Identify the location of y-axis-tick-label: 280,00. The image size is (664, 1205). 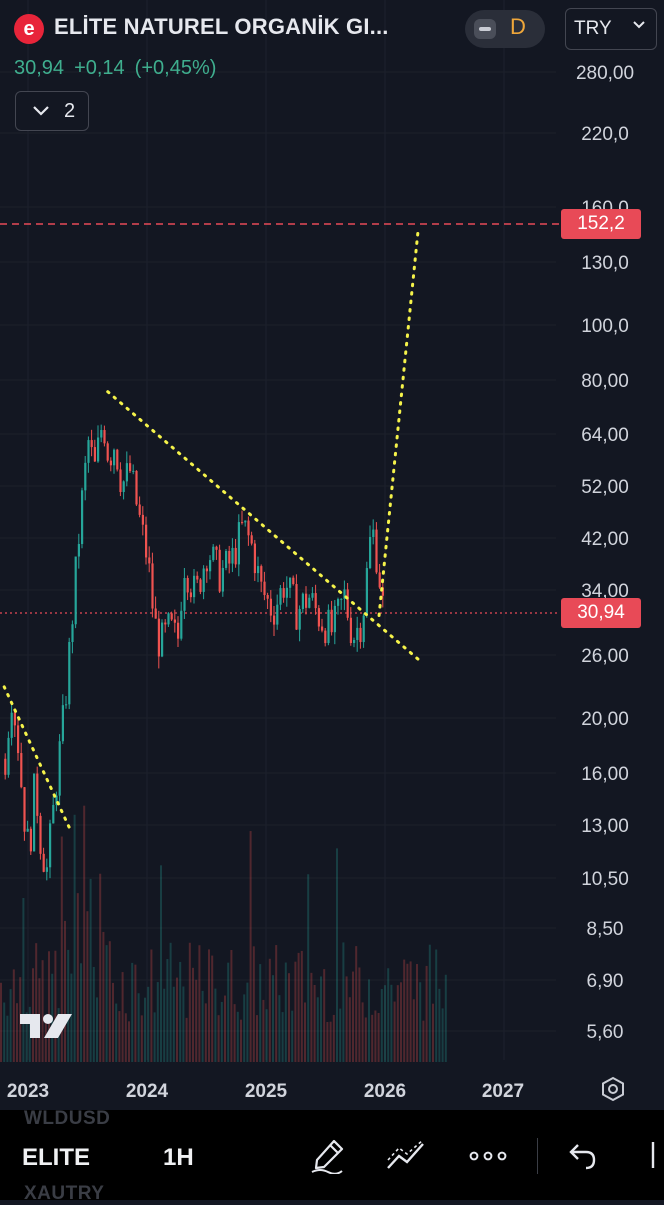
(605, 73).